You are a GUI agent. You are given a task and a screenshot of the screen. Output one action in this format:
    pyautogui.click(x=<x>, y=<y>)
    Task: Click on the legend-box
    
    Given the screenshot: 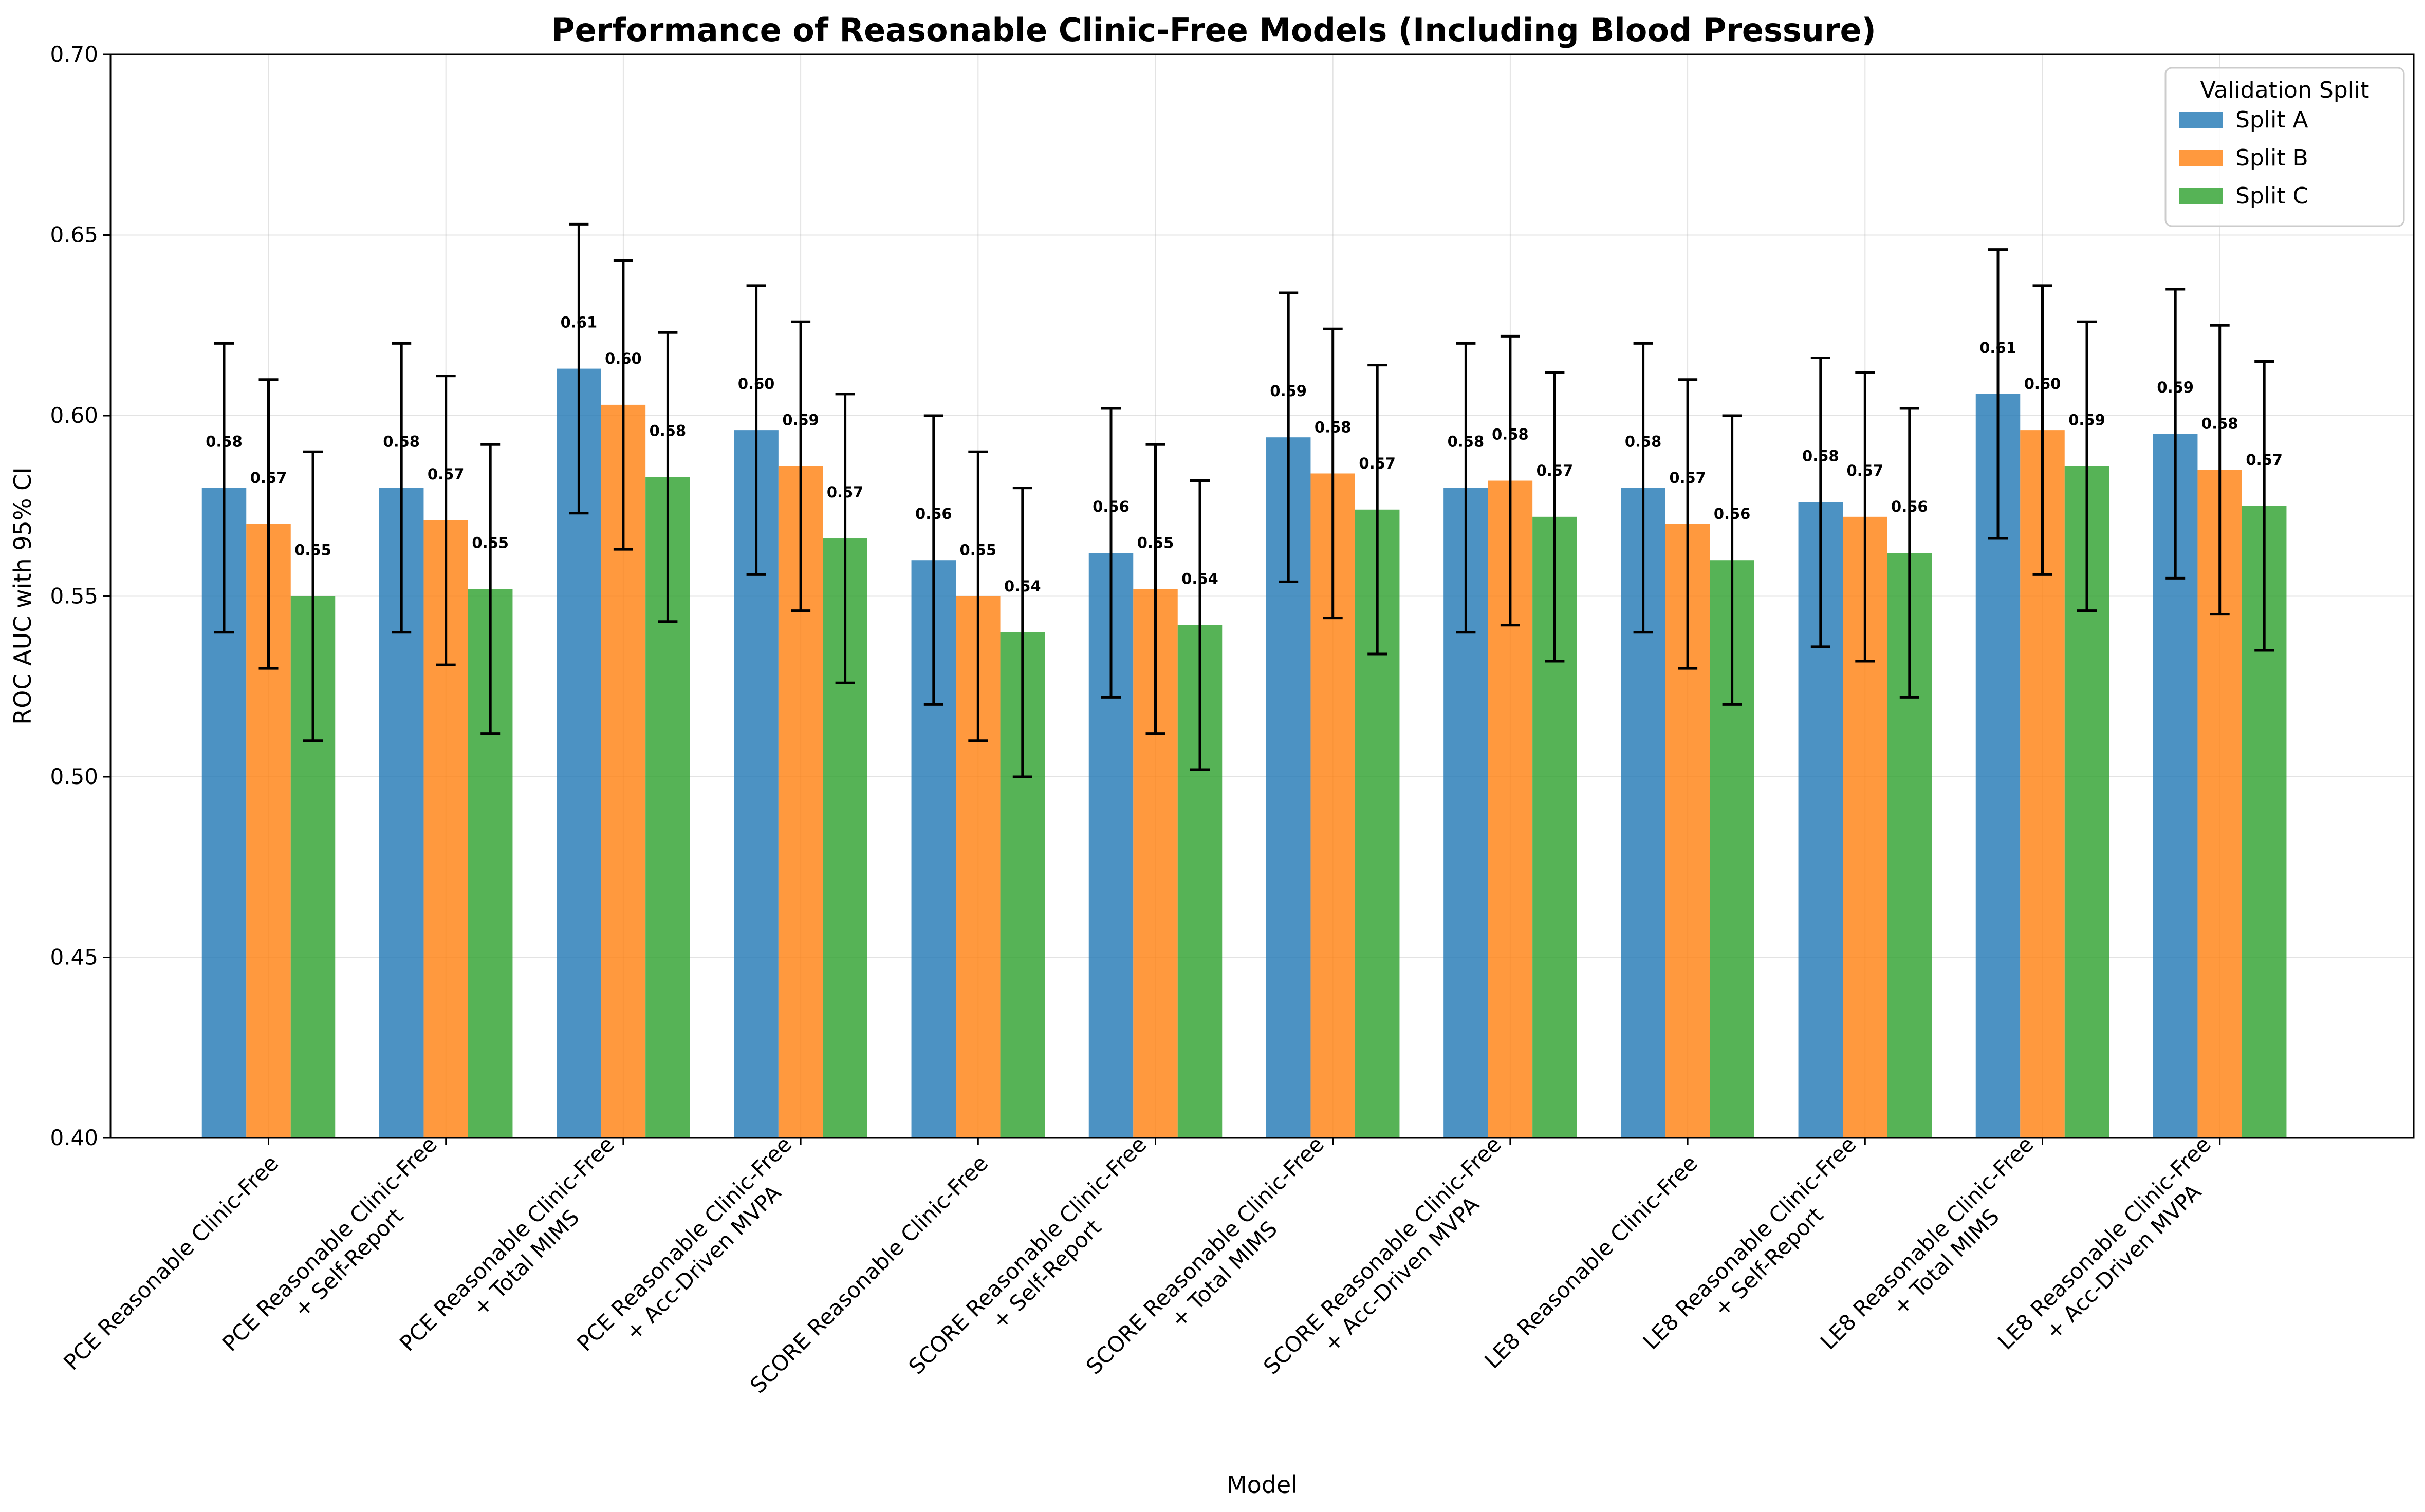 What is the action you would take?
    pyautogui.click(x=2284, y=147)
    